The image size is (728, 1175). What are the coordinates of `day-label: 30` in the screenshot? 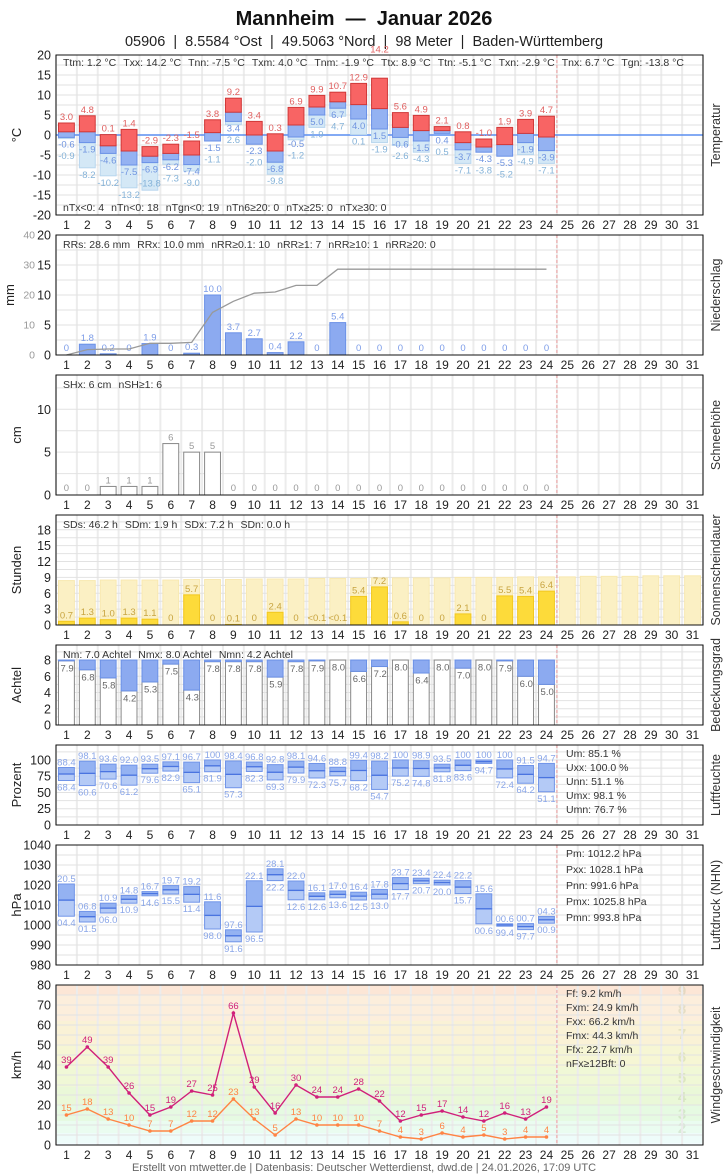 It's located at (672, 975).